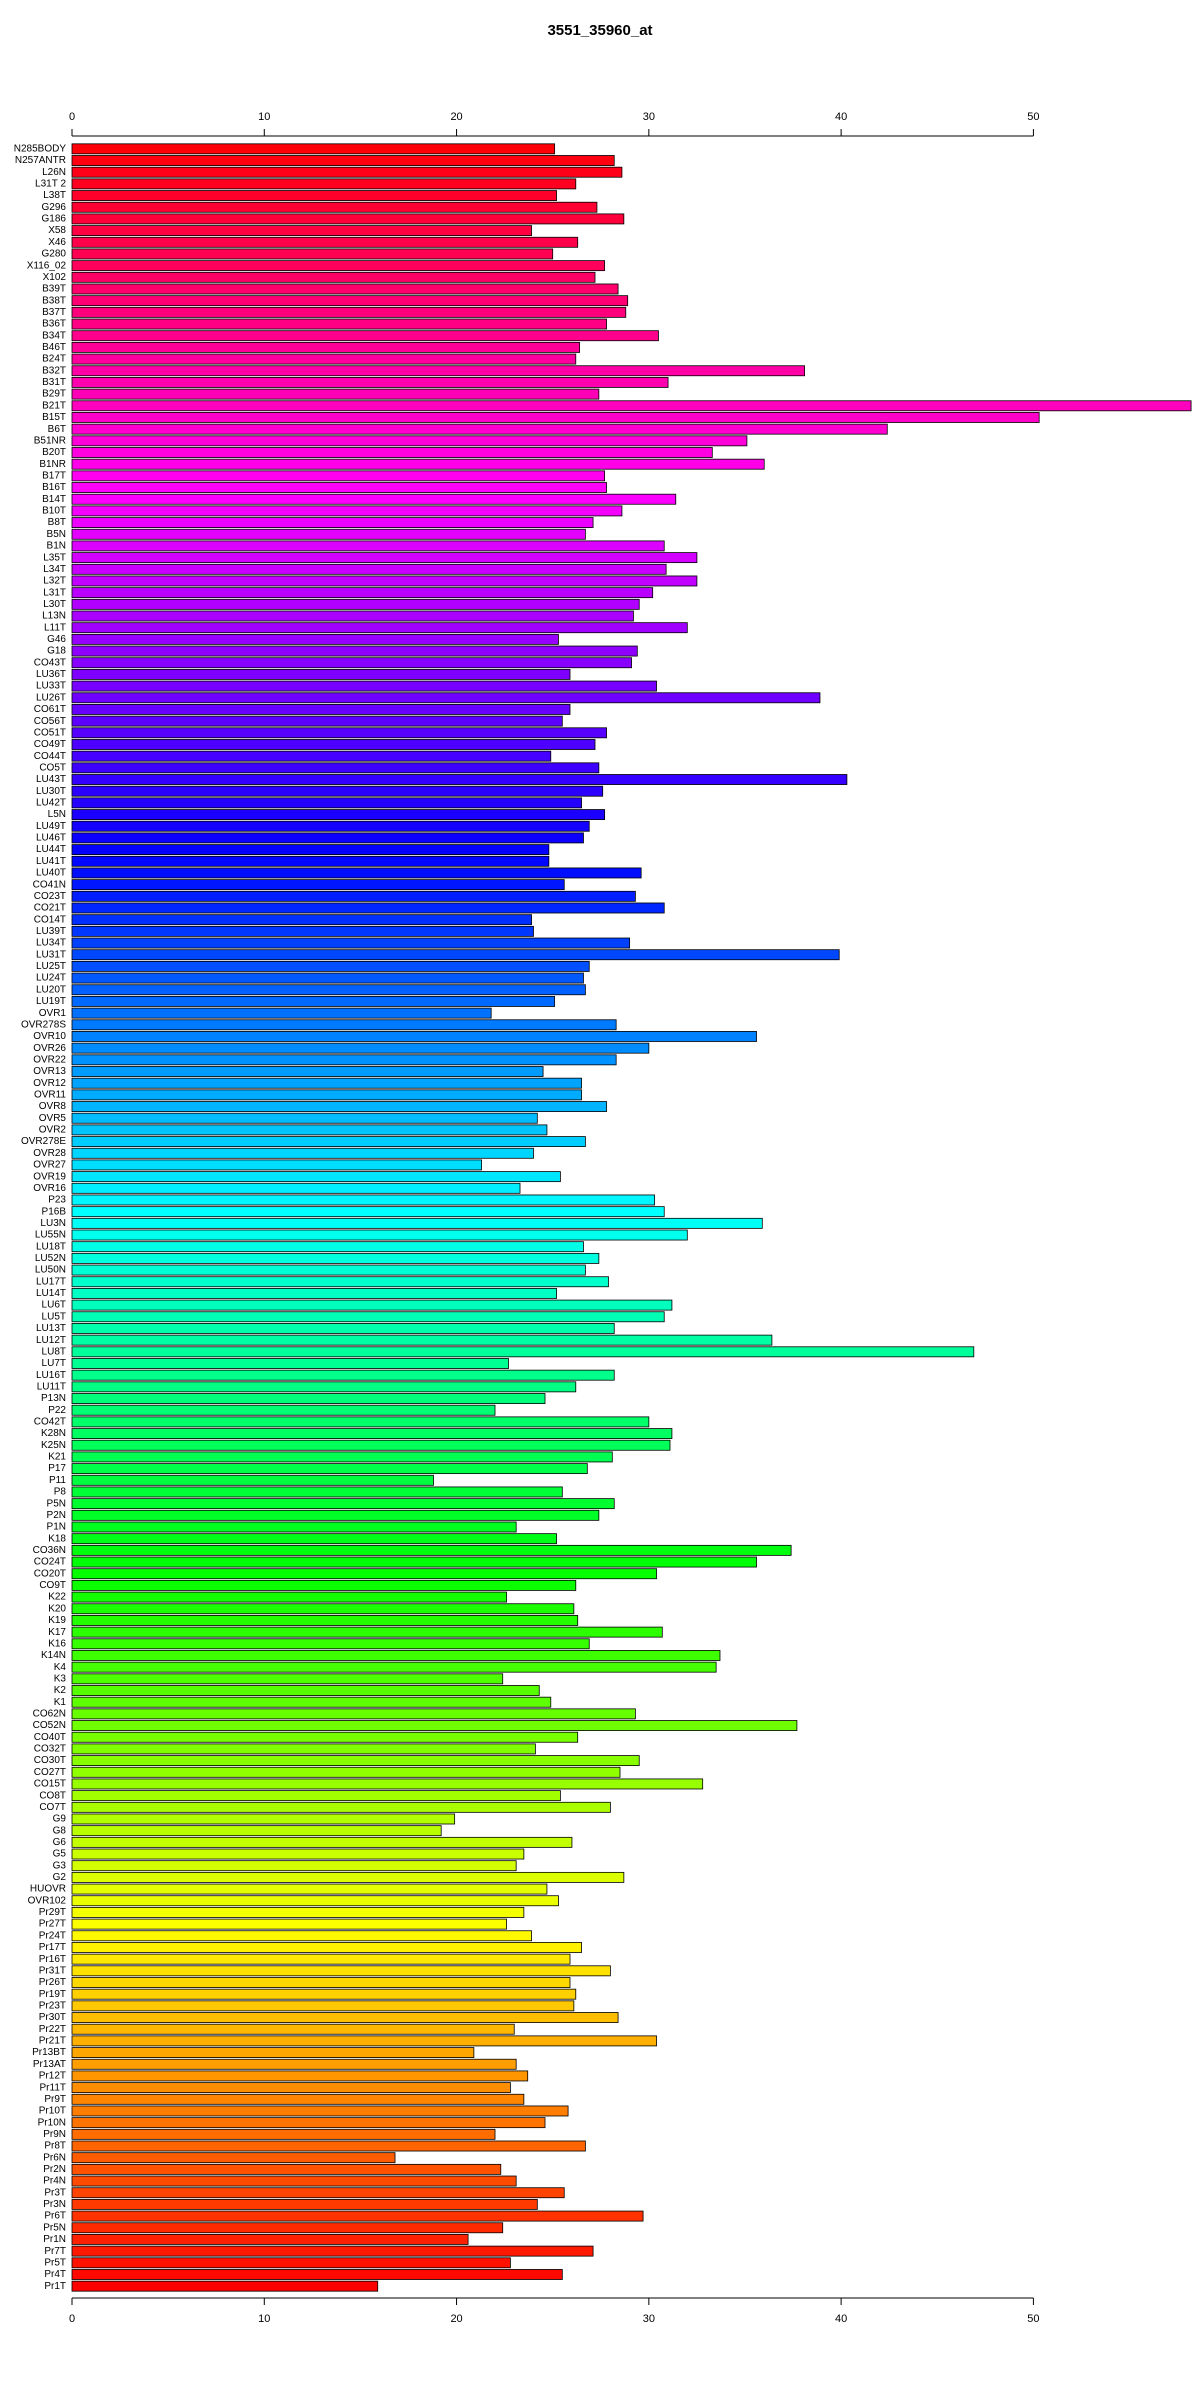 This screenshot has width=1200, height=2400. I want to click on category-label: K2, so click(60, 1690).